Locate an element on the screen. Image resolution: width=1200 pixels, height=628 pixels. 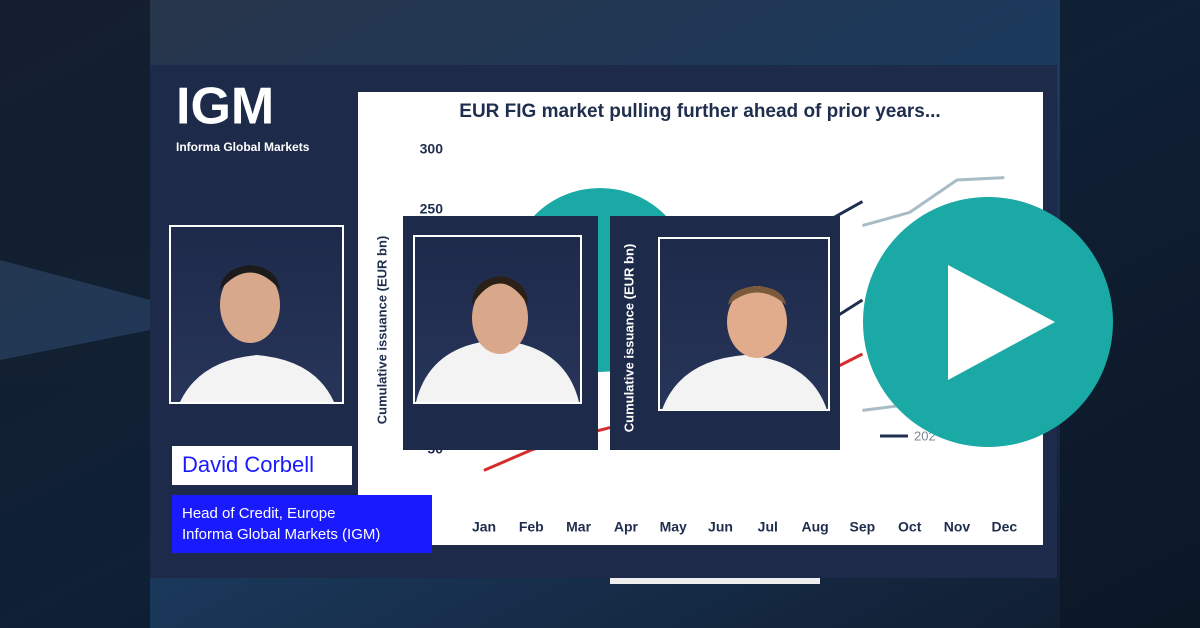
x-tick-label: Jan is located at coordinates (484, 527).